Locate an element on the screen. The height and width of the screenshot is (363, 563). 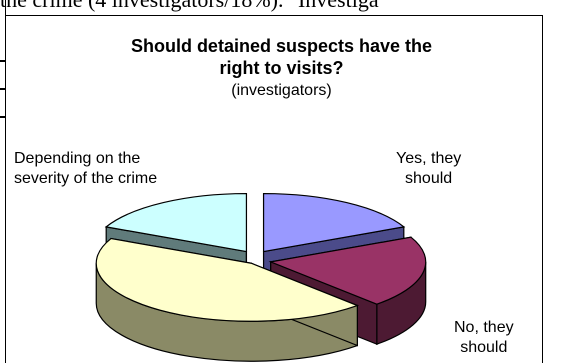
slice-no is located at coordinates (347, 270).